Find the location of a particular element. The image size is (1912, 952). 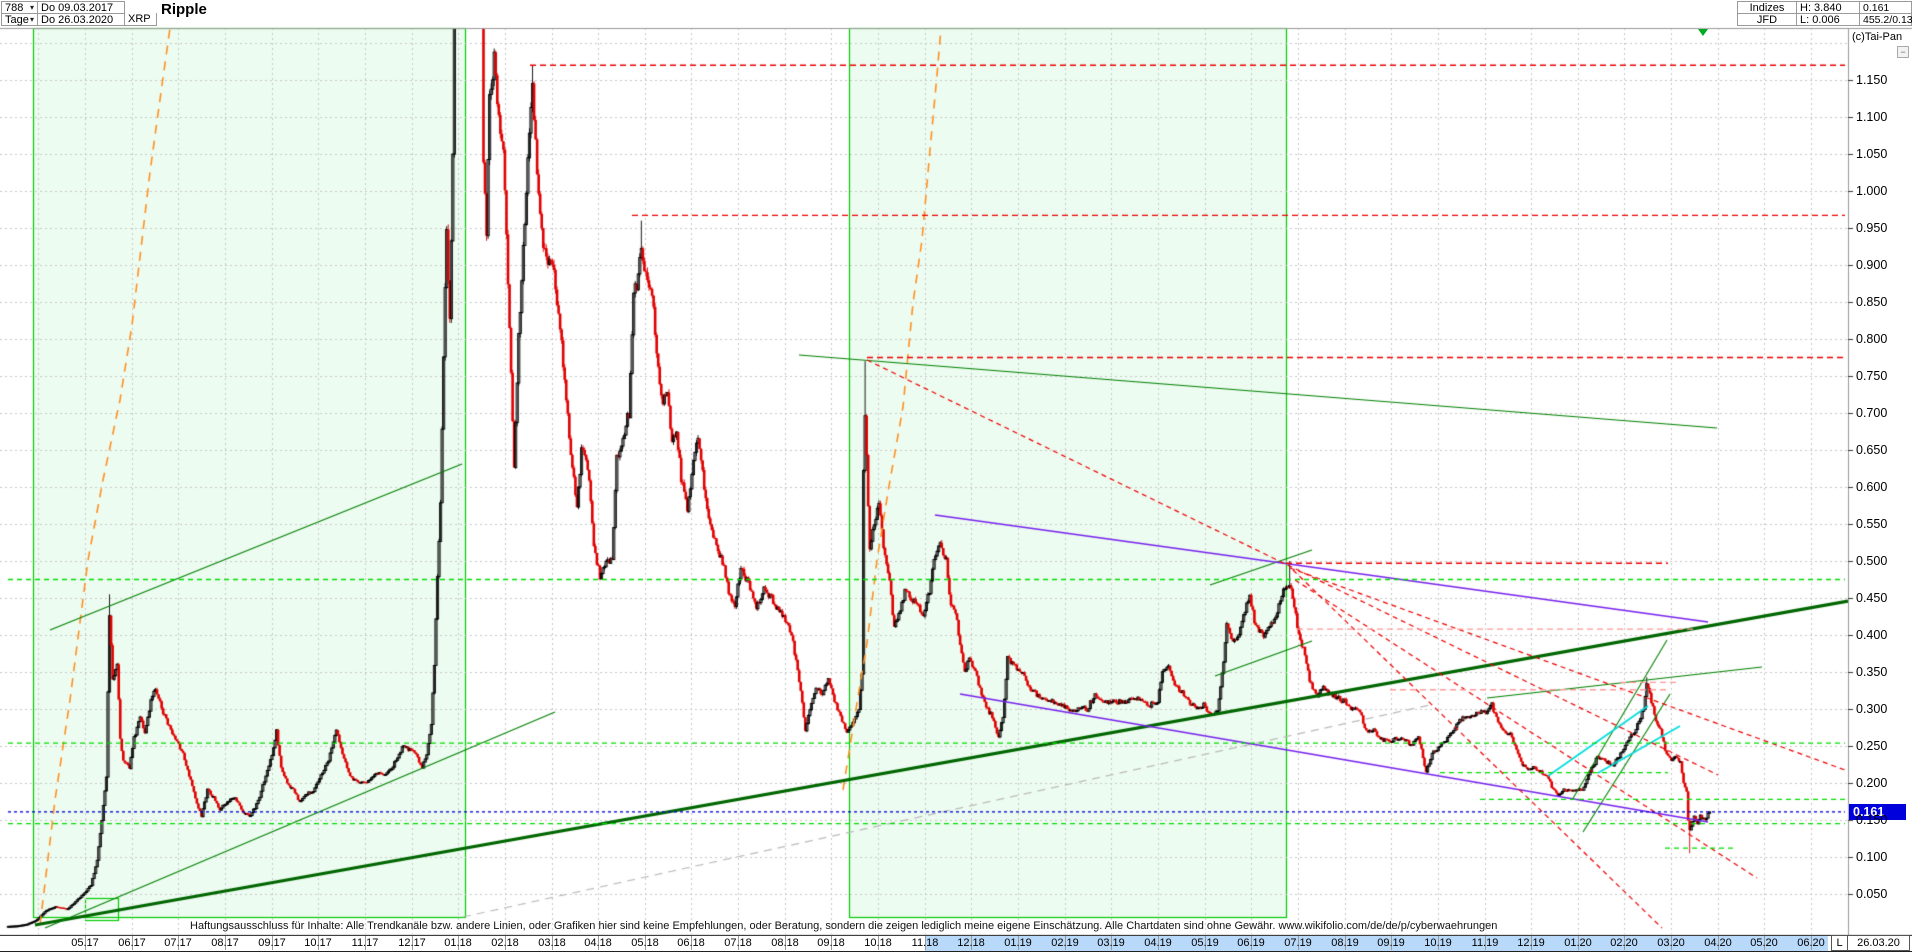

month-label: 09.17 is located at coordinates (272, 943).